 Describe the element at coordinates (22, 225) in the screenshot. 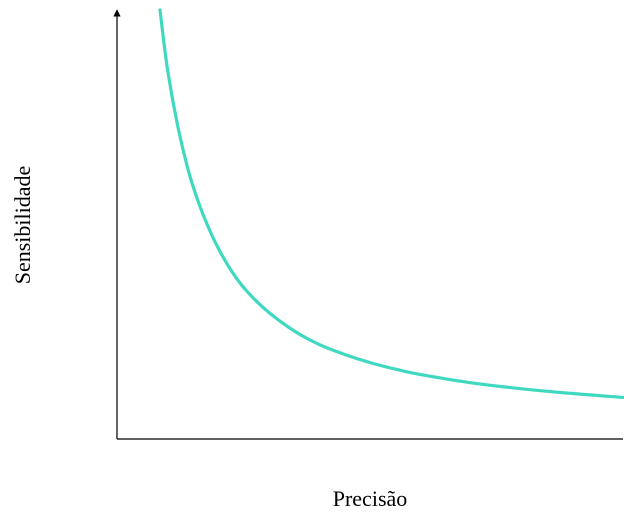

I see `y-axis-label: Sensibilidade` at that location.